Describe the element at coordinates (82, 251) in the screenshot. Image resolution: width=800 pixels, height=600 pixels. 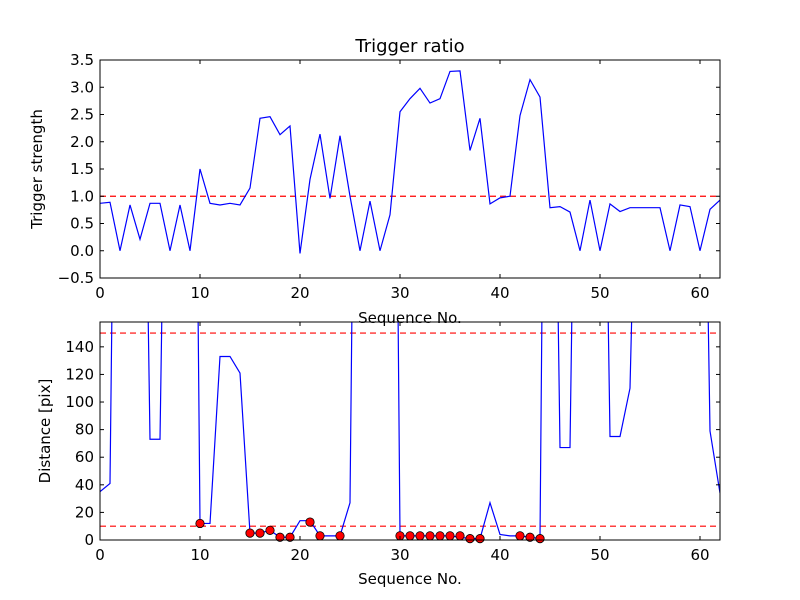
I see `top-y-tick-label: 0.0` at that location.